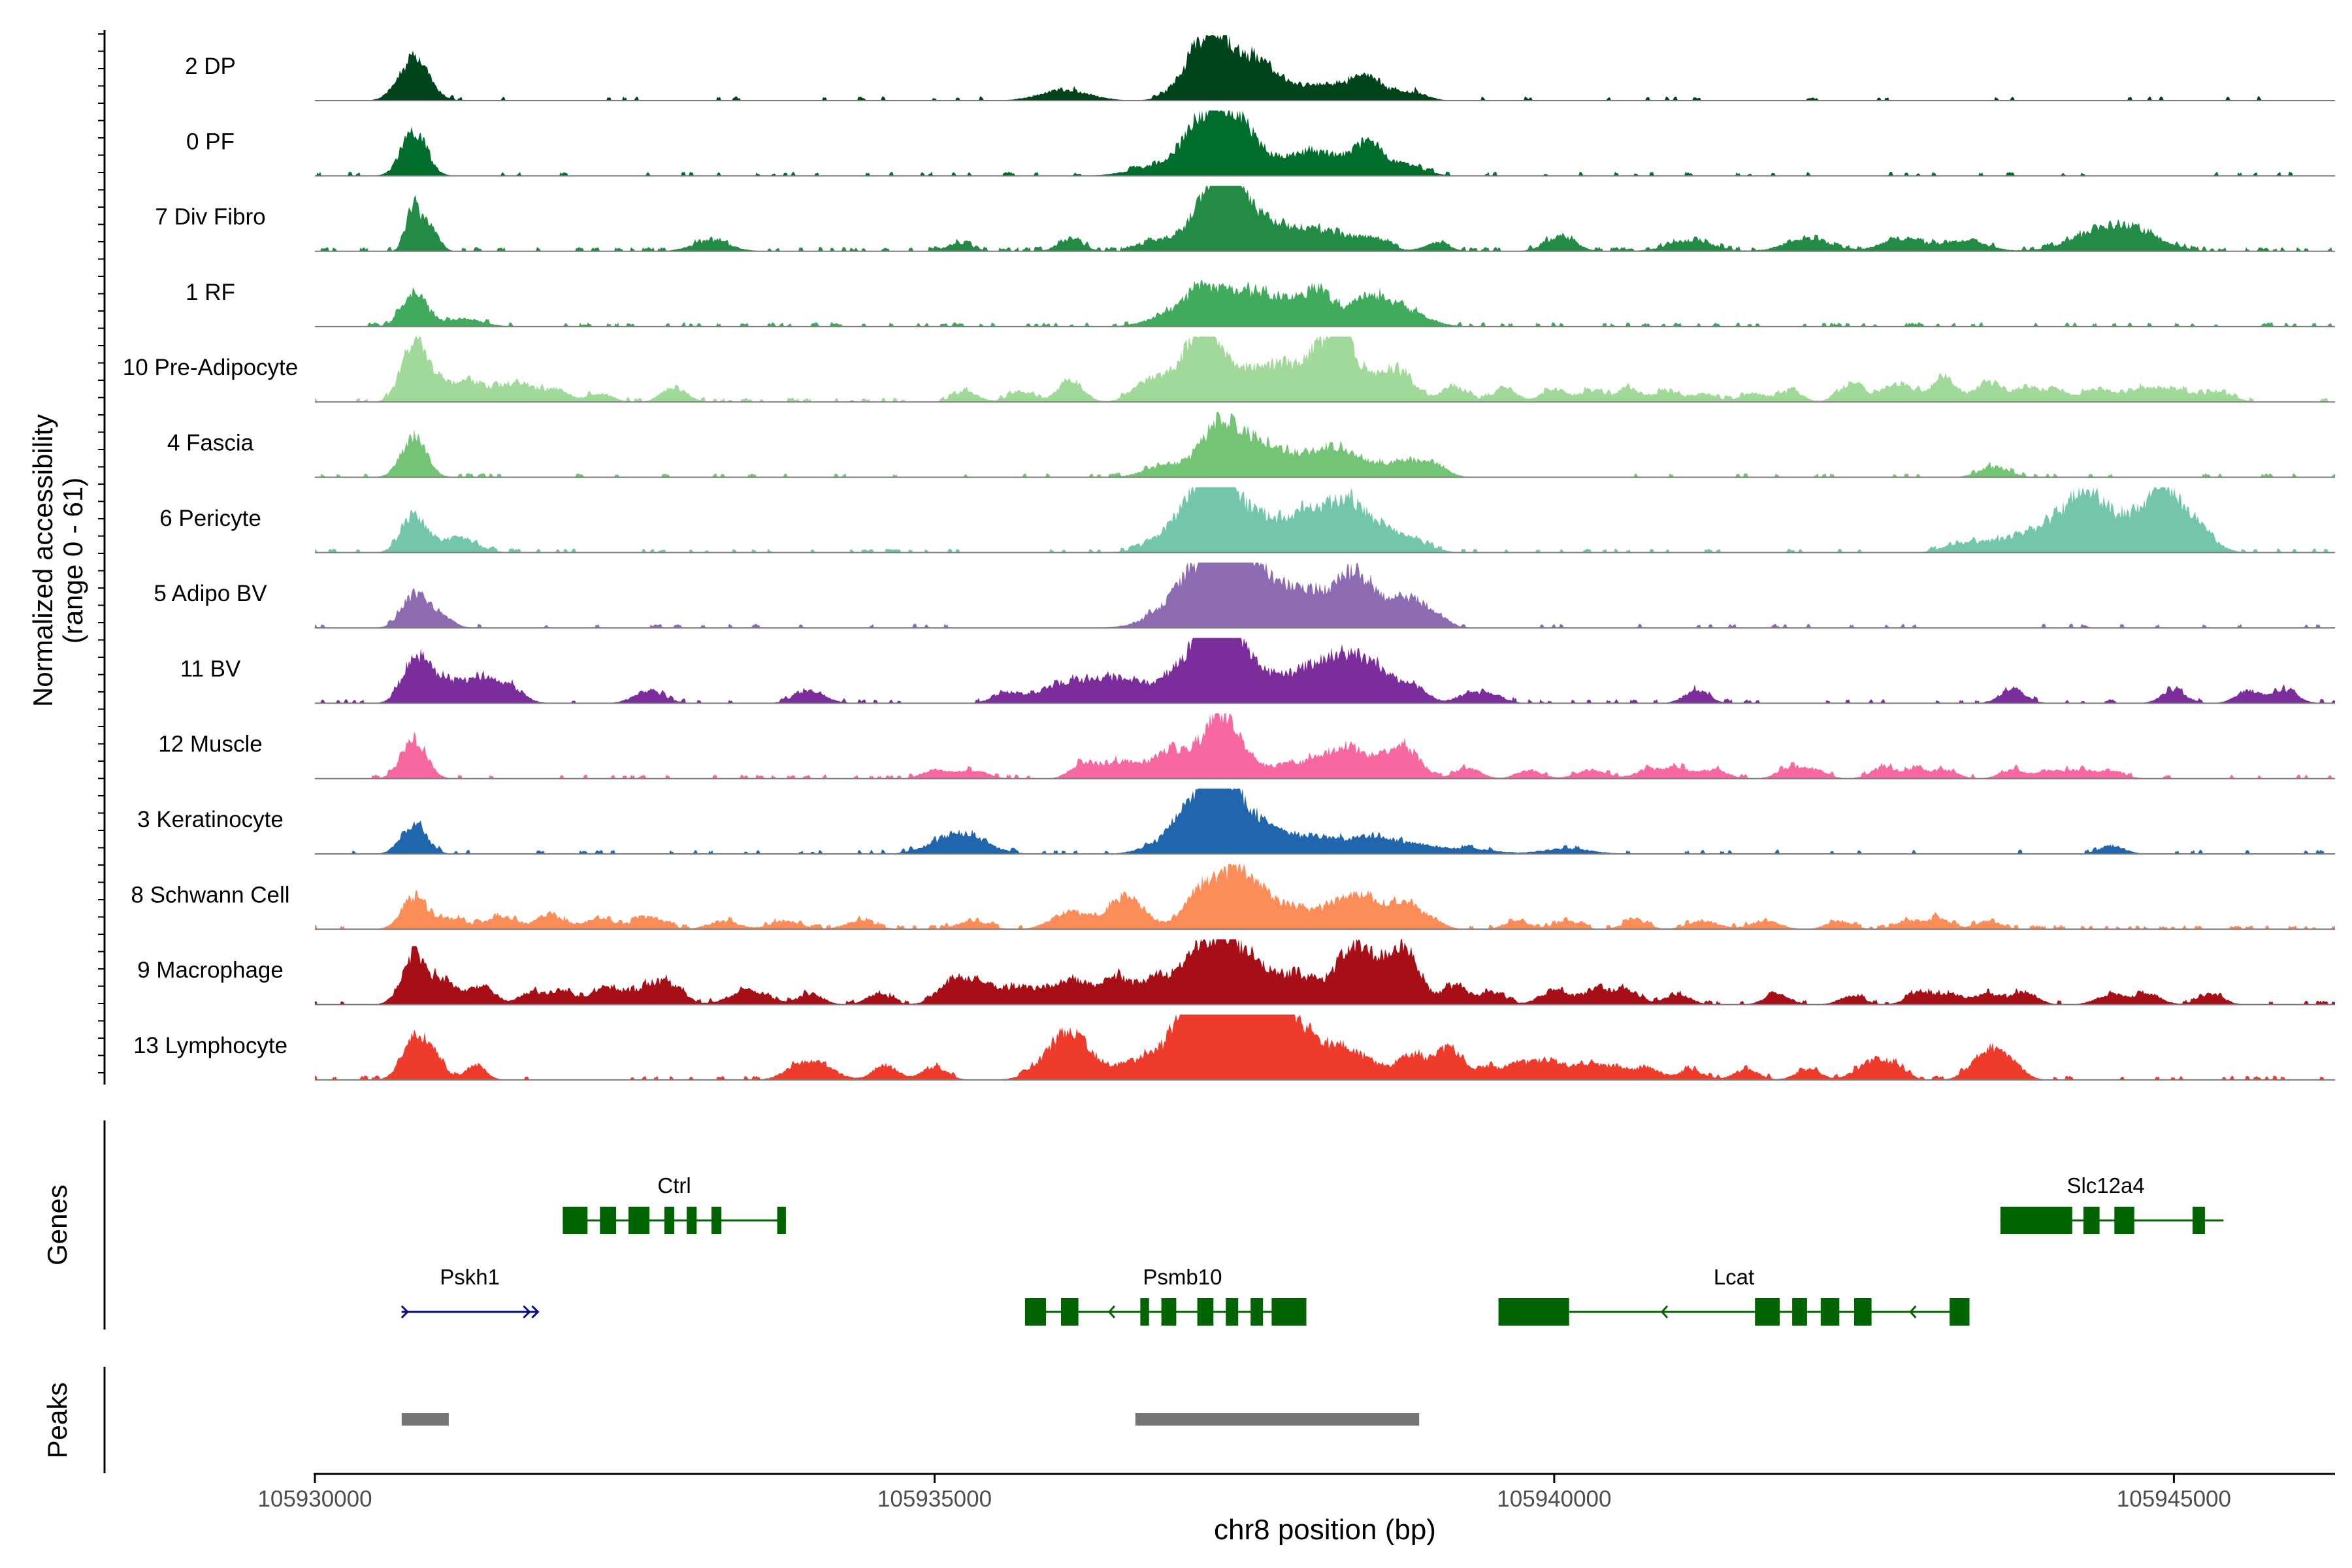 This screenshot has width=2352, height=1568. What do you see at coordinates (470, 1277) in the screenshot?
I see `gene-label: Pskh1` at bounding box center [470, 1277].